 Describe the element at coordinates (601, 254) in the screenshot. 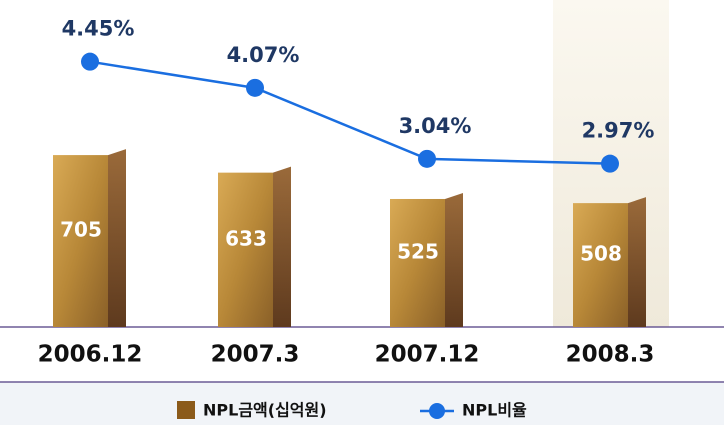

I see `bar-value-label: 508` at that location.